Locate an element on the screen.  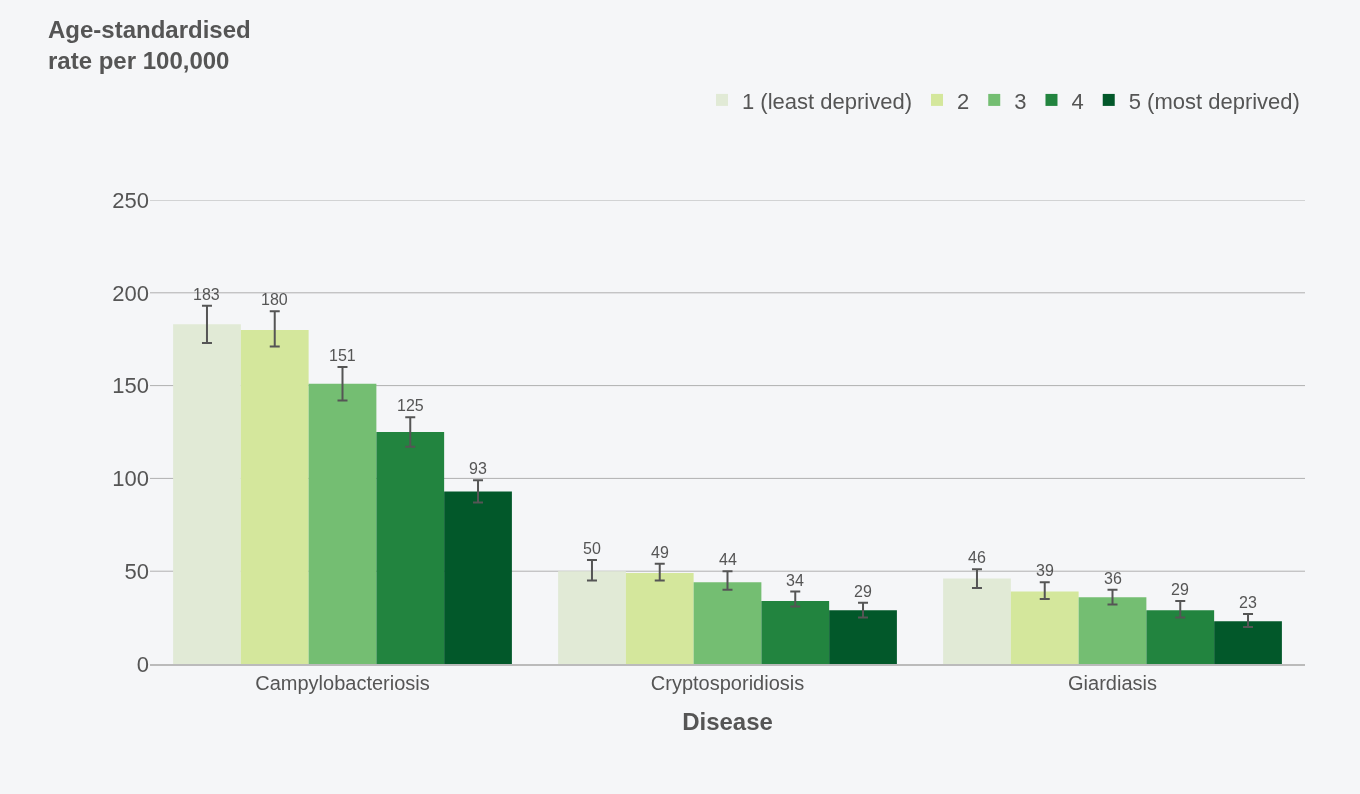
data-label: 46 is located at coordinates (977, 557).